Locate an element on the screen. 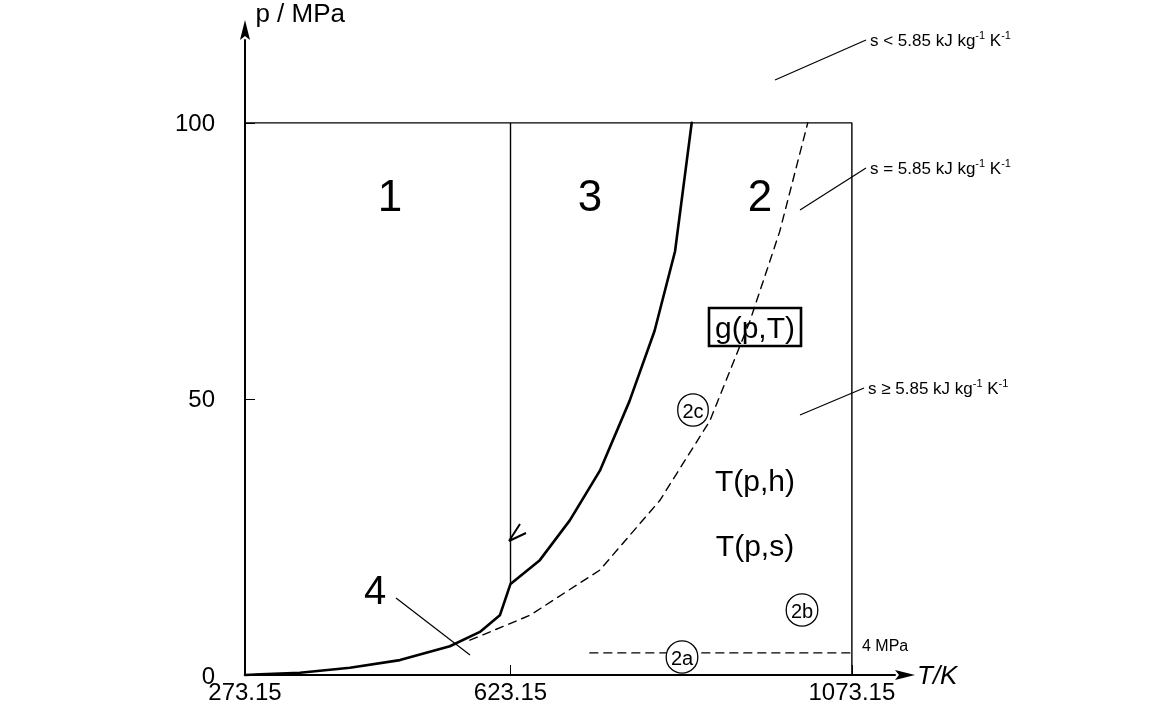 The width and height of the screenshot is (1166, 718). annotation: g(p,T) is located at coordinates (755, 327).